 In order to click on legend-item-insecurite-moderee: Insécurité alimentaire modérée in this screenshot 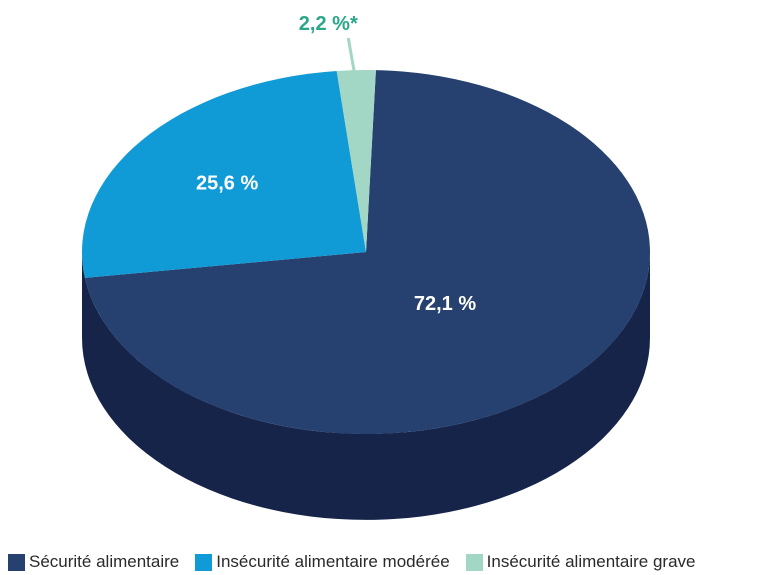, I will do `click(322, 562)`.